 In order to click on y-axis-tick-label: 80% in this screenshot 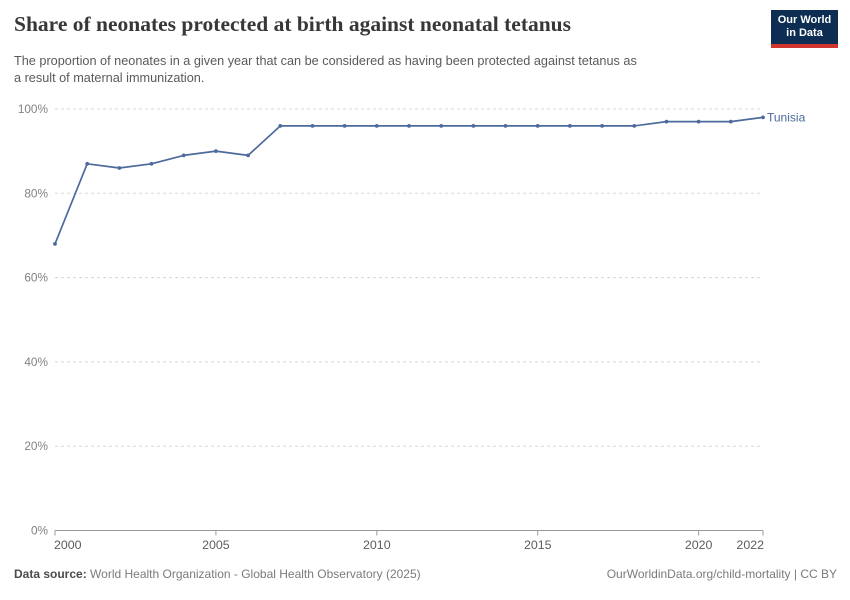, I will do `click(36, 193)`.